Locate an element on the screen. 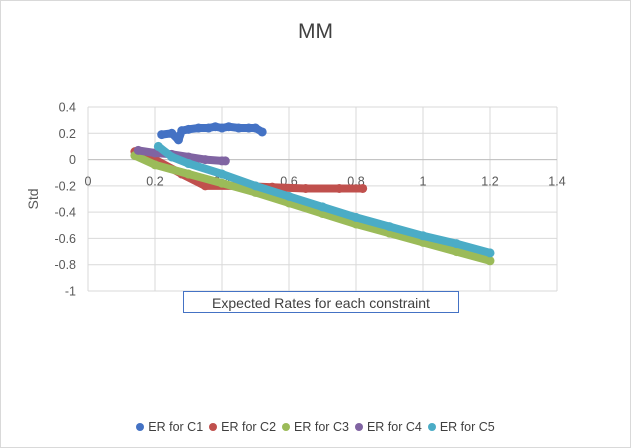  legend-label: ER for C1 is located at coordinates (176, 427).